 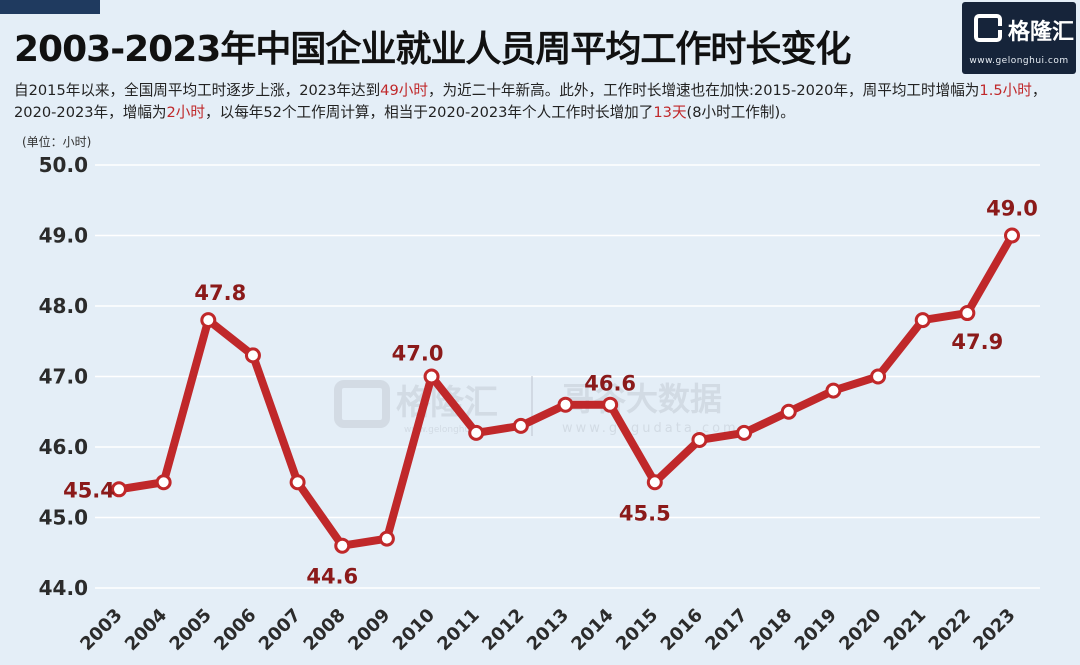 What do you see at coordinates (63, 165) in the screenshot?
I see `y-tick-label: 50.0` at bounding box center [63, 165].